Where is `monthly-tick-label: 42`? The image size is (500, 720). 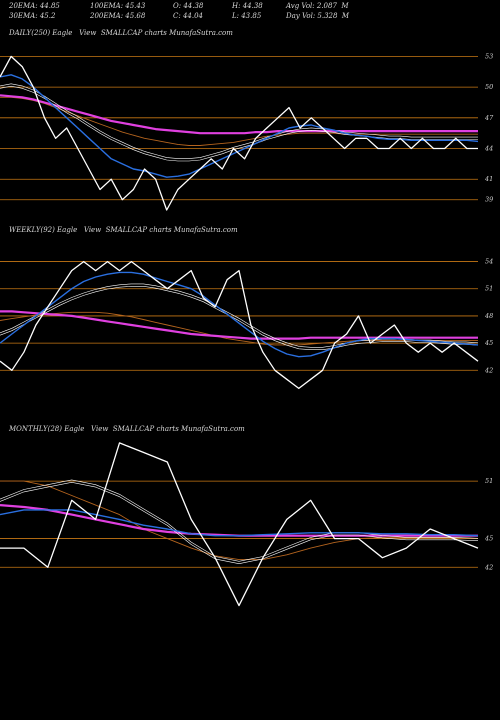 monthly-tick-label: 42 is located at coordinates (488, 567).